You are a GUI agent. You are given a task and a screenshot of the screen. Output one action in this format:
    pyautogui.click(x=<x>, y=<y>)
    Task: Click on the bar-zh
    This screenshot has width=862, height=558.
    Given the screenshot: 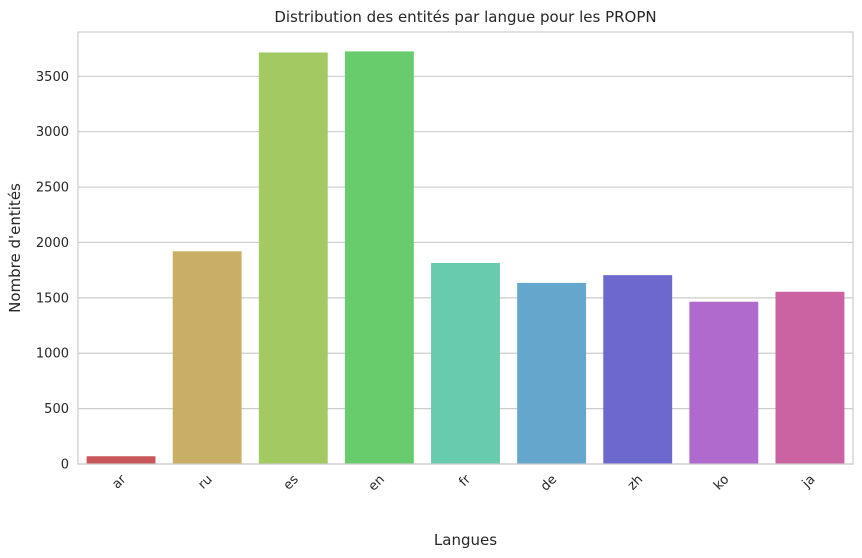 What is the action you would take?
    pyautogui.click(x=638, y=369)
    